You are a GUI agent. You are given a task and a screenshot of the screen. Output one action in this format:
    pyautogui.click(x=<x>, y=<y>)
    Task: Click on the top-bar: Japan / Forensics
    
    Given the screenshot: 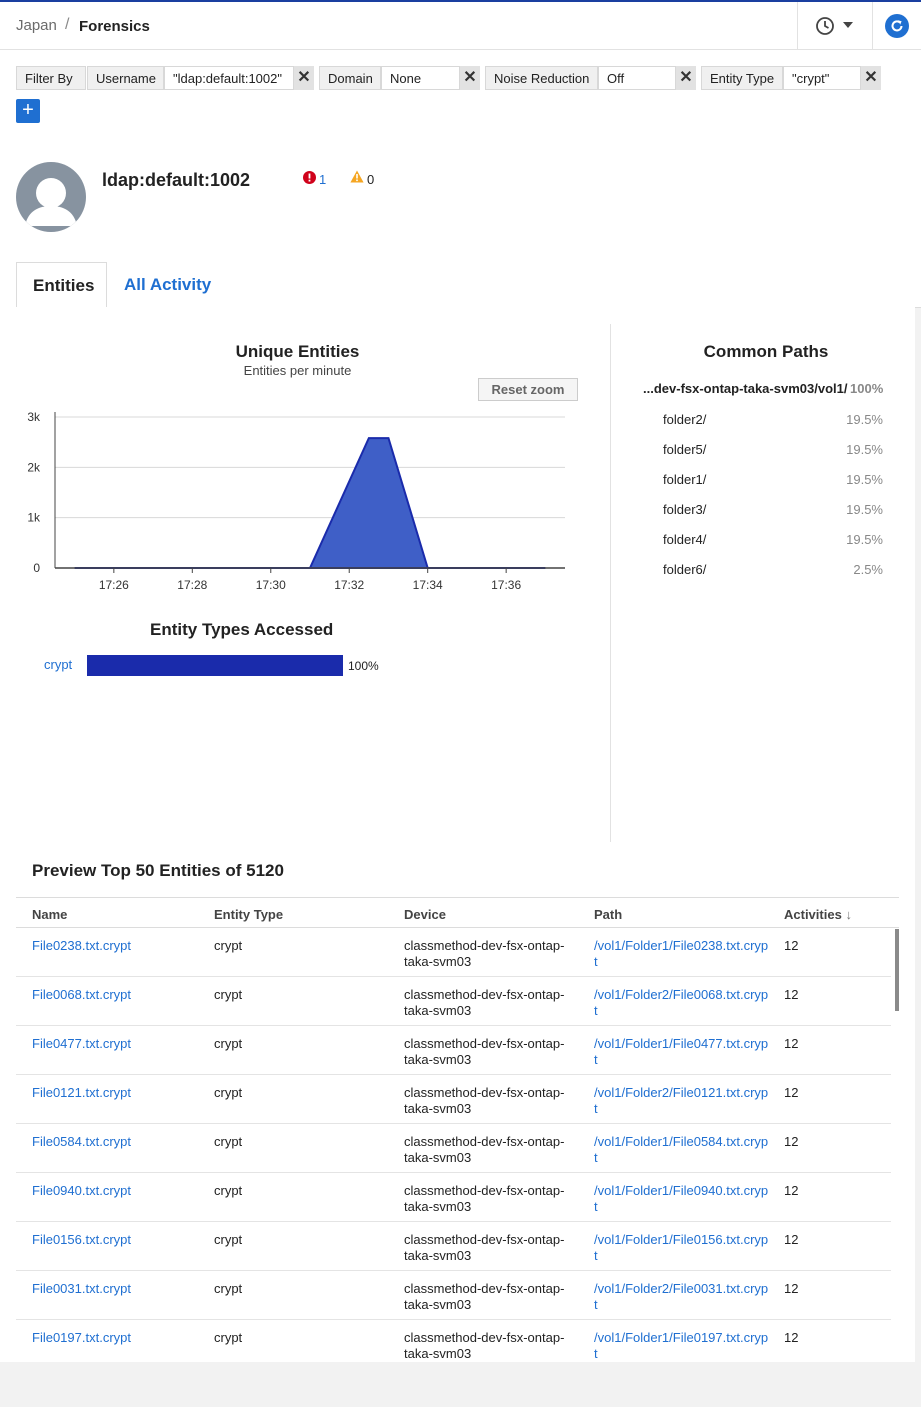 What is the action you would take?
    pyautogui.click(x=460, y=25)
    